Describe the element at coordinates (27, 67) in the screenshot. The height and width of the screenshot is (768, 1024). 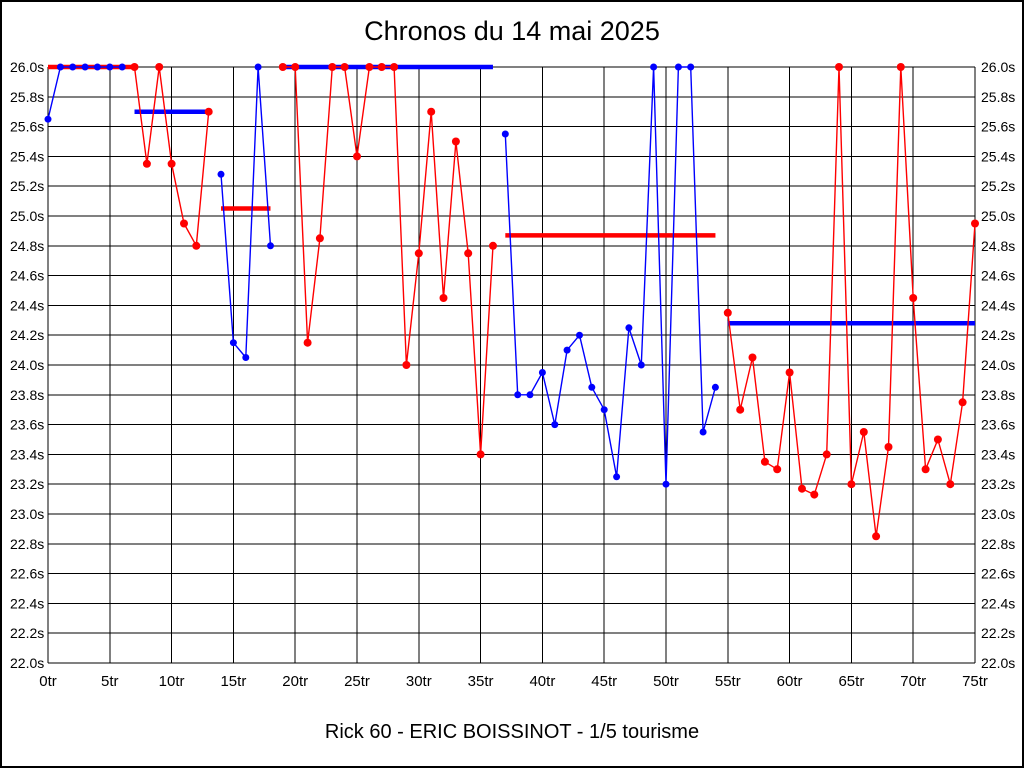
I see `y-tick-label-left: 26.0s` at that location.